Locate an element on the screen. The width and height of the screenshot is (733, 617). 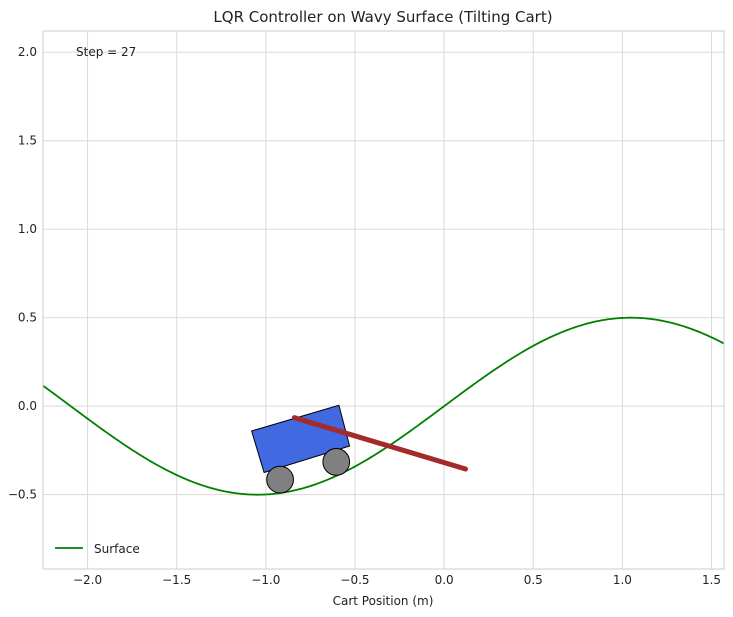
x-ticks: −2.0 −1.5 −1.0 −0.5 0.0 0.5 1.0 1.5 is located at coordinates (397, 580).